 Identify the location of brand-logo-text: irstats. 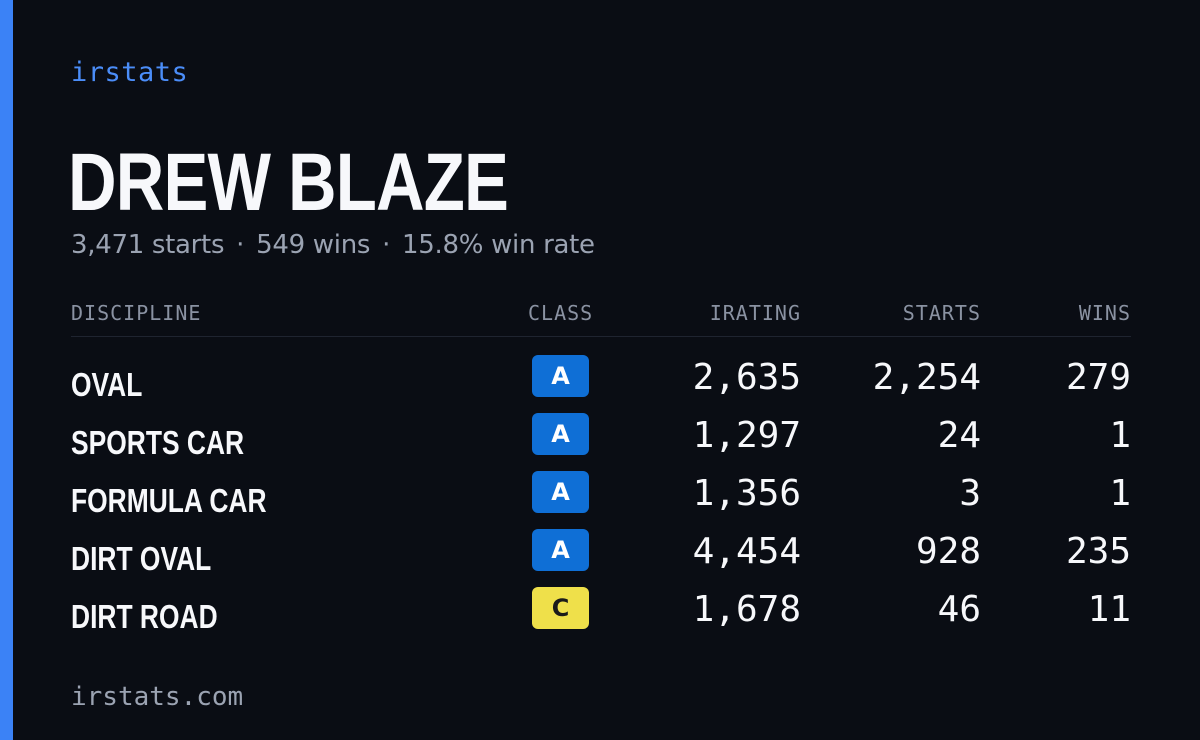
(130, 72).